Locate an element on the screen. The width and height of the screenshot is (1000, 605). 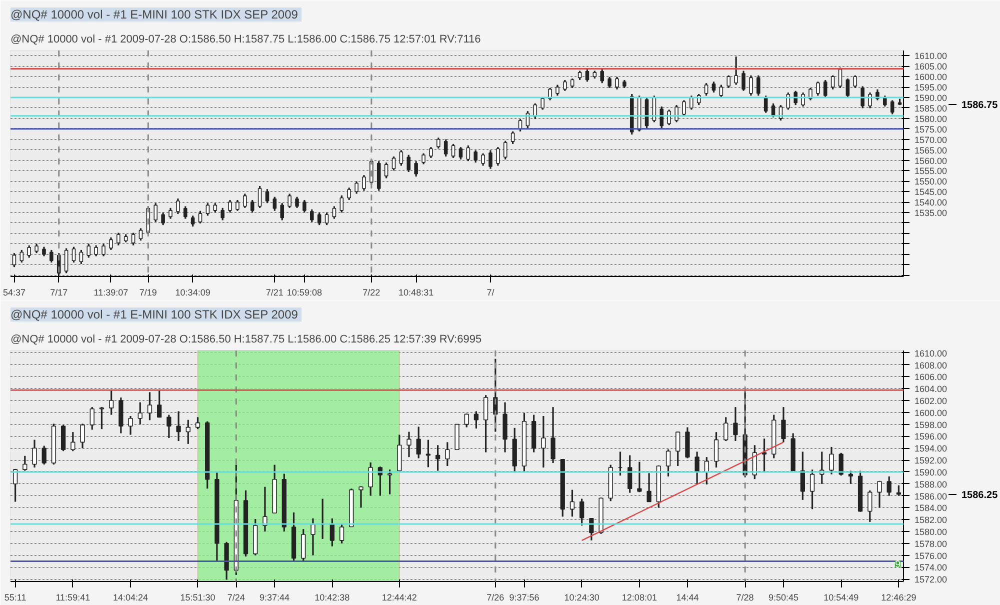
y-tick-label: 1582.00 is located at coordinates (931, 520).